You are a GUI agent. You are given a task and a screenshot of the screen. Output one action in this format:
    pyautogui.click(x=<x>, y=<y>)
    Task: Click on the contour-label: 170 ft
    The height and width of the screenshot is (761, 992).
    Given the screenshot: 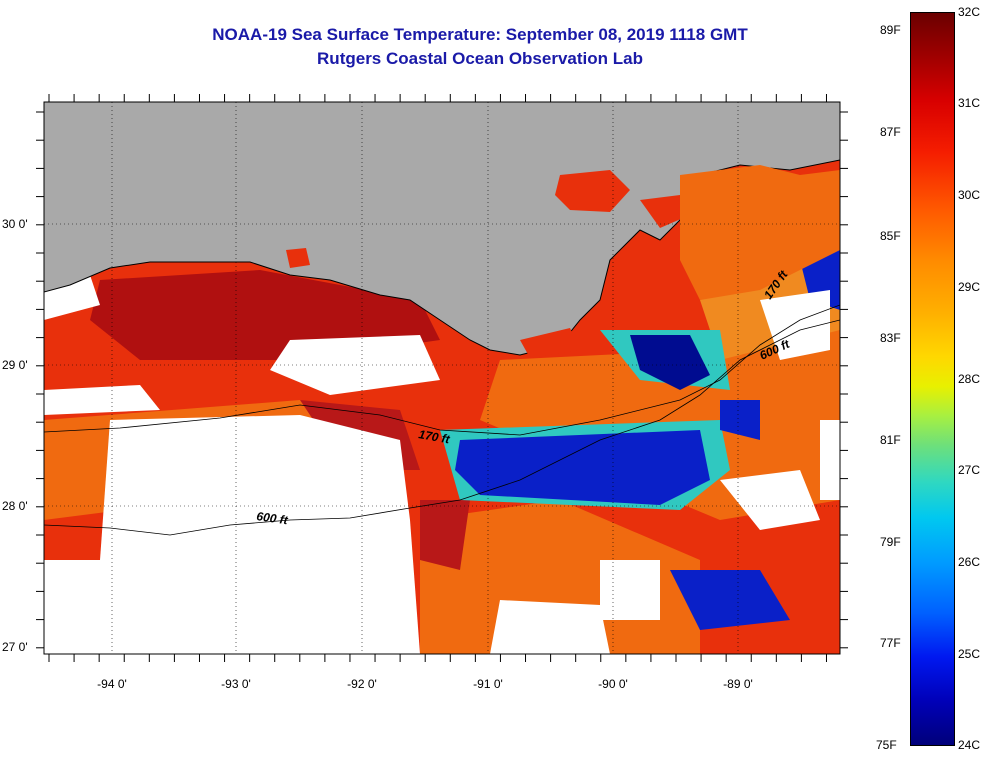 What is the action you would take?
    pyautogui.click(x=434, y=436)
    